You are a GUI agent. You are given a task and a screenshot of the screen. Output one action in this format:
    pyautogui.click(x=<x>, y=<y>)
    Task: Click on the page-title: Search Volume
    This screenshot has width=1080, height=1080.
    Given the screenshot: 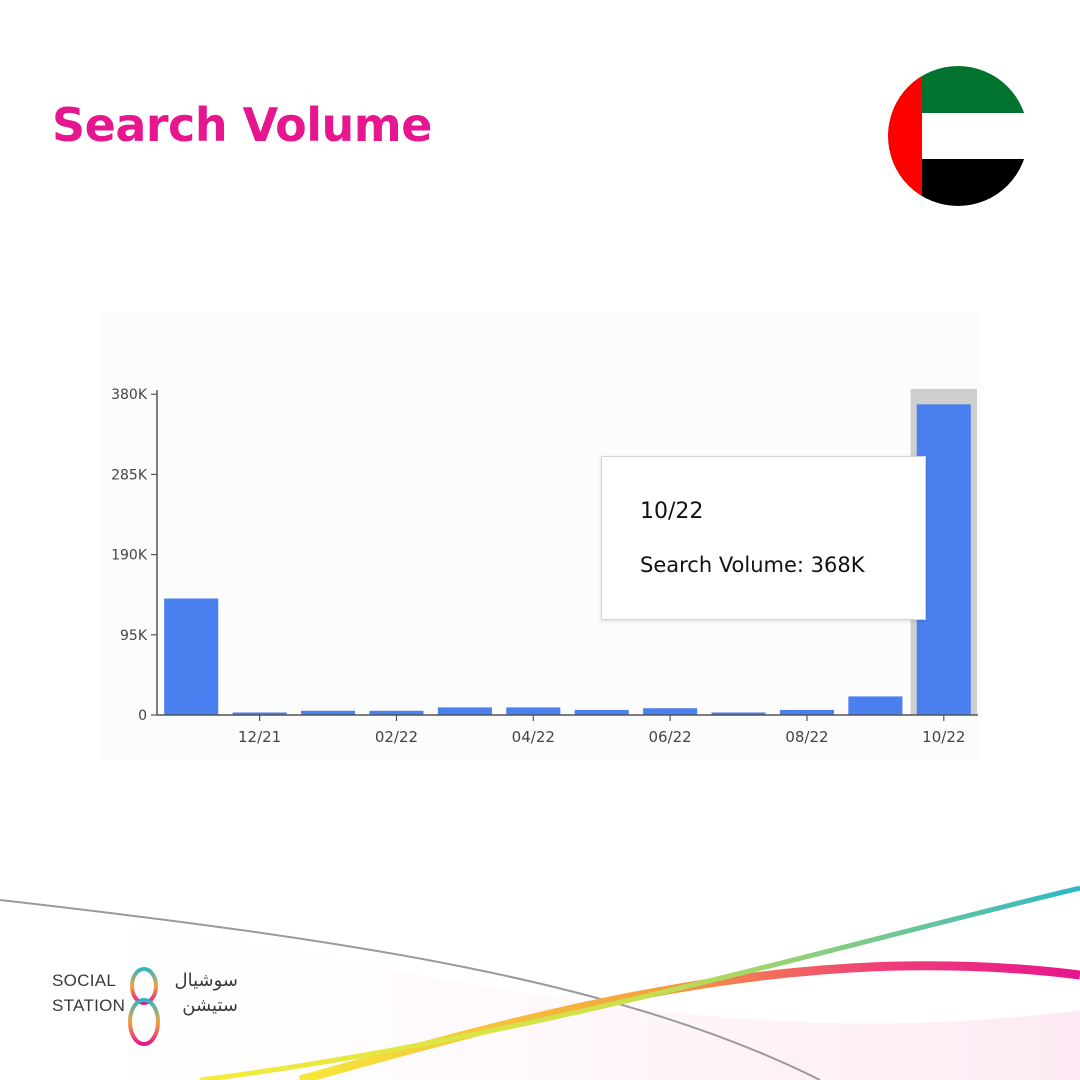 What is the action you would take?
    pyautogui.click(x=242, y=125)
    